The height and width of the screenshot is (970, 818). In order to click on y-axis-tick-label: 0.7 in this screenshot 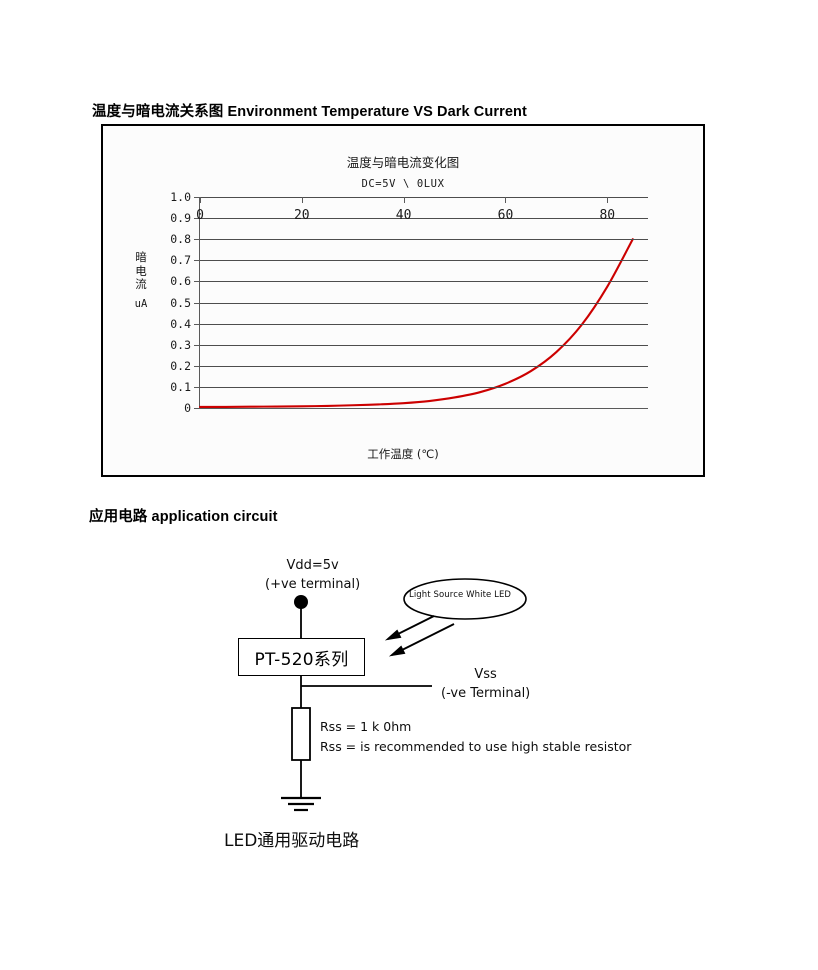, I will do `click(180, 260)`.